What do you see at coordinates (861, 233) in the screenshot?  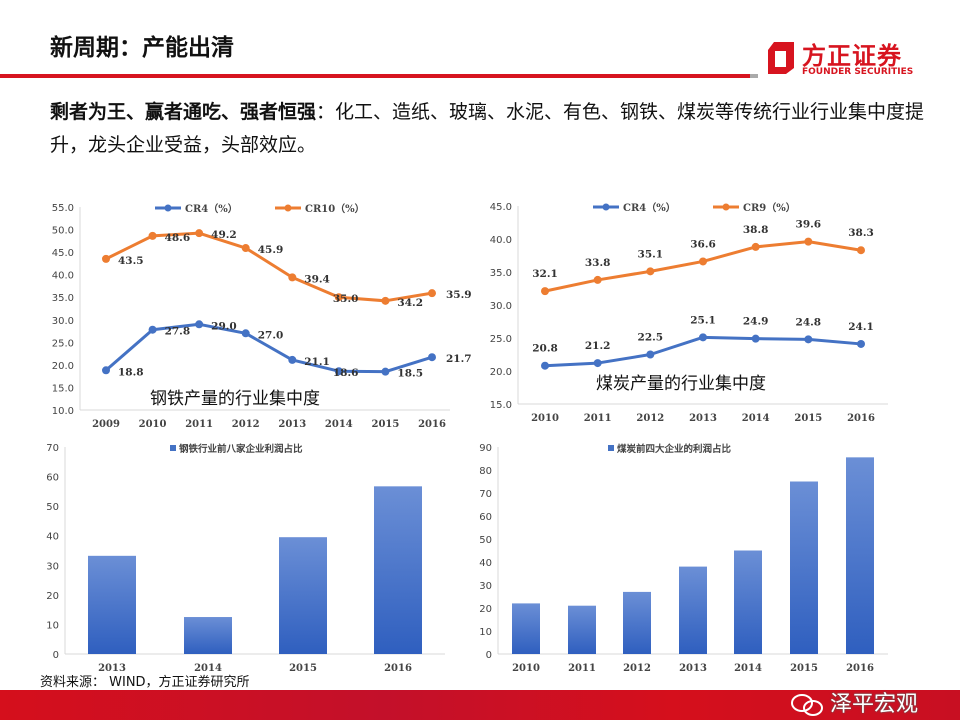 I see `data-label: 38.3` at bounding box center [861, 233].